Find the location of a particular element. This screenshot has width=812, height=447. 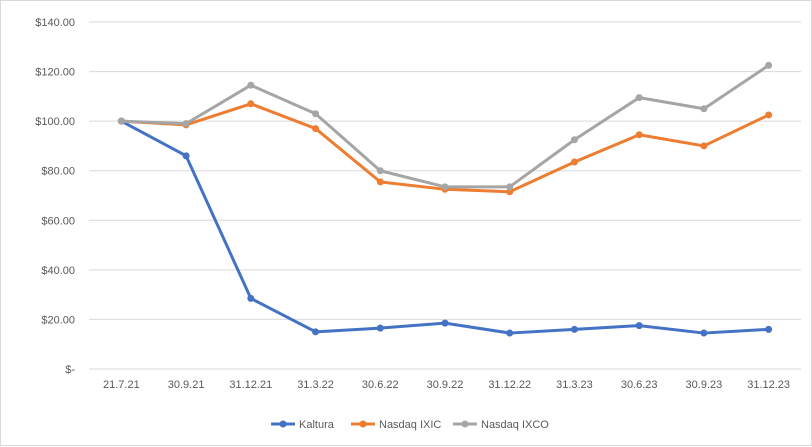

x-tick-label: 30.6.22 is located at coordinates (380, 385).